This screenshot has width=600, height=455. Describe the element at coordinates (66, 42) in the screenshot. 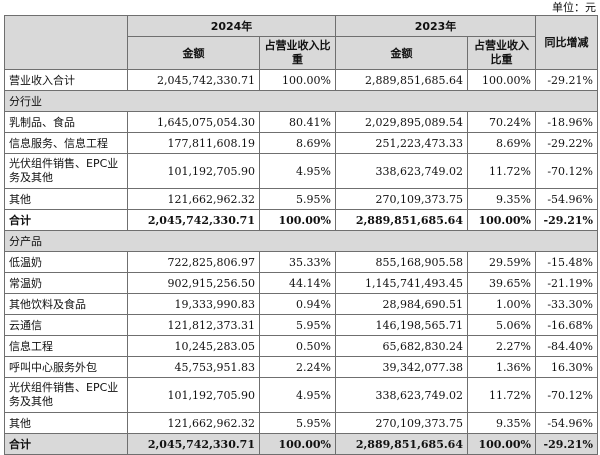

I see `header-blank-cell` at that location.